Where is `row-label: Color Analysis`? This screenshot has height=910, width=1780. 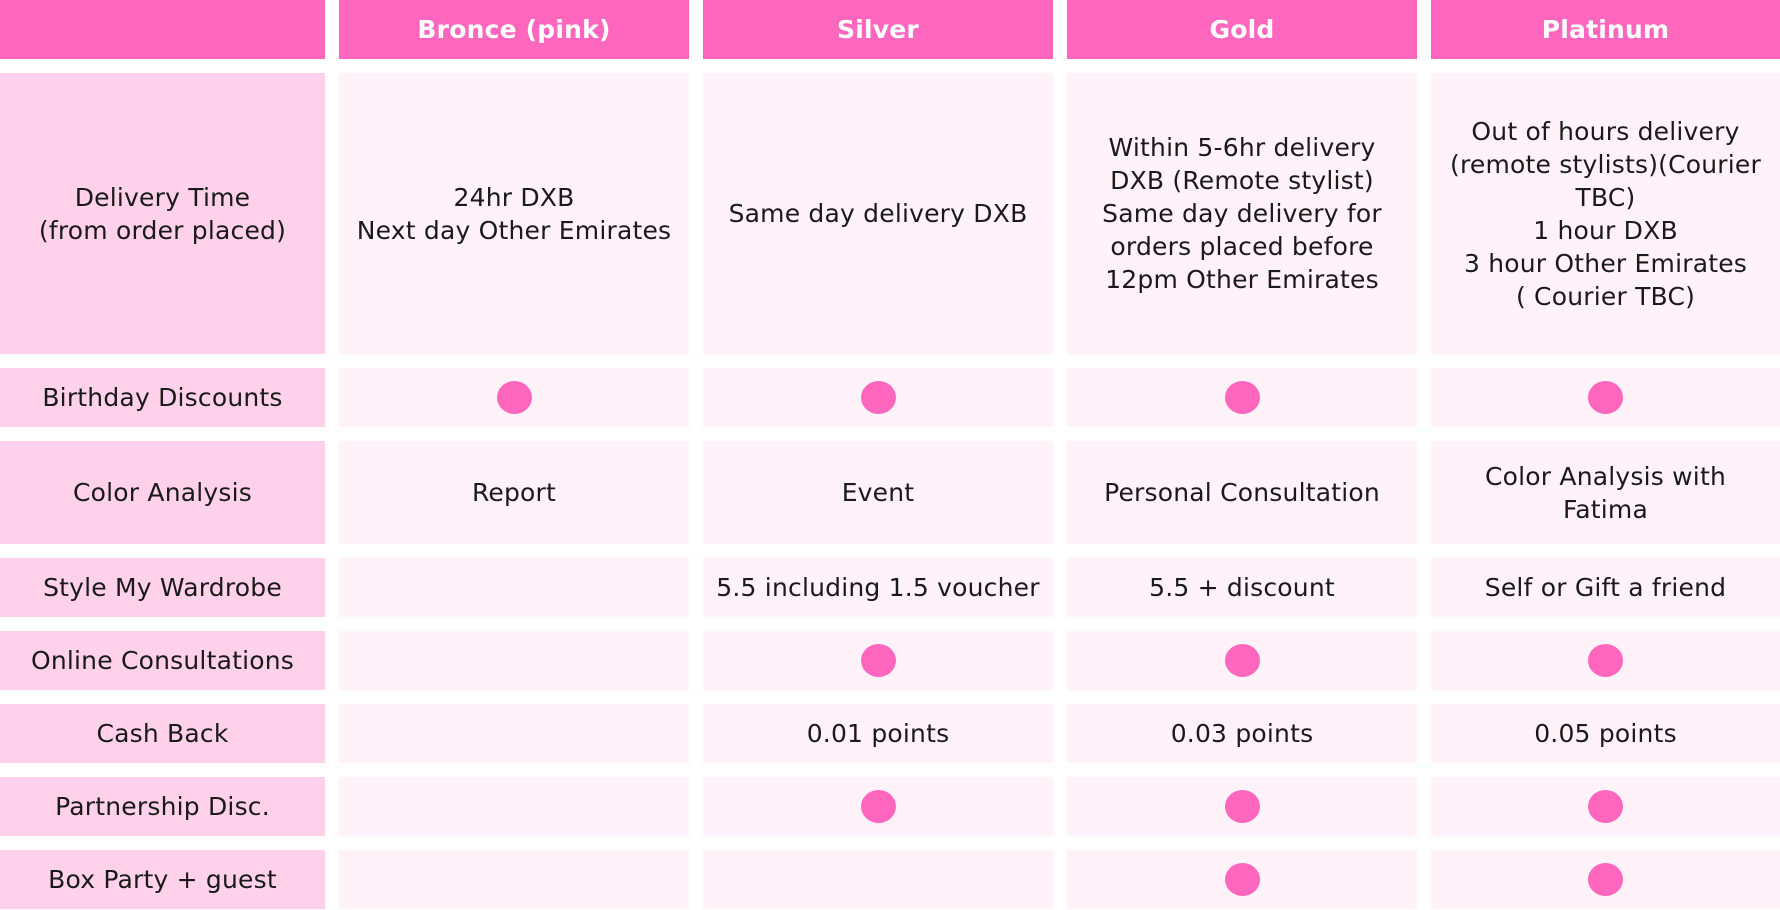
row-label: Color Analysis is located at coordinates (162, 492).